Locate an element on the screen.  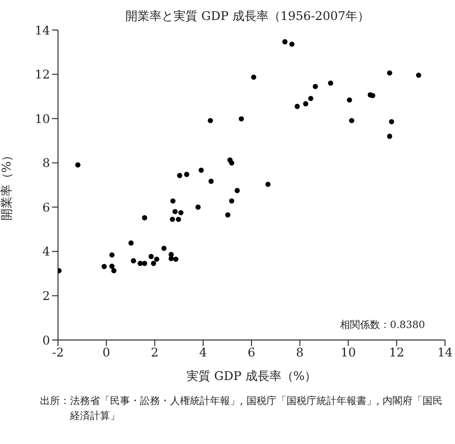
x-tick-label: -2 is located at coordinates (58, 353).